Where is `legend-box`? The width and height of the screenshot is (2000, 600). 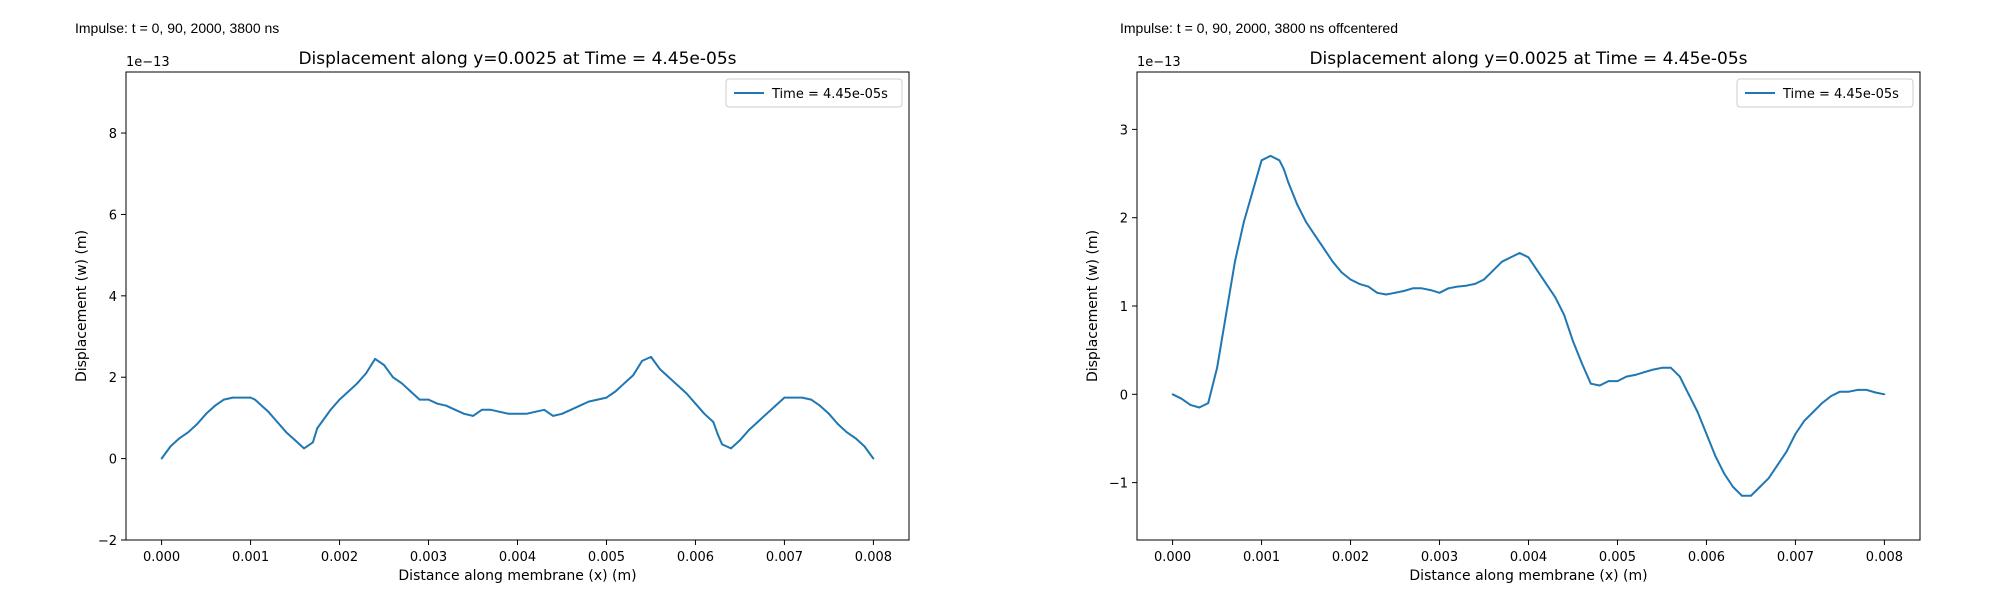 legend-box is located at coordinates (814, 93).